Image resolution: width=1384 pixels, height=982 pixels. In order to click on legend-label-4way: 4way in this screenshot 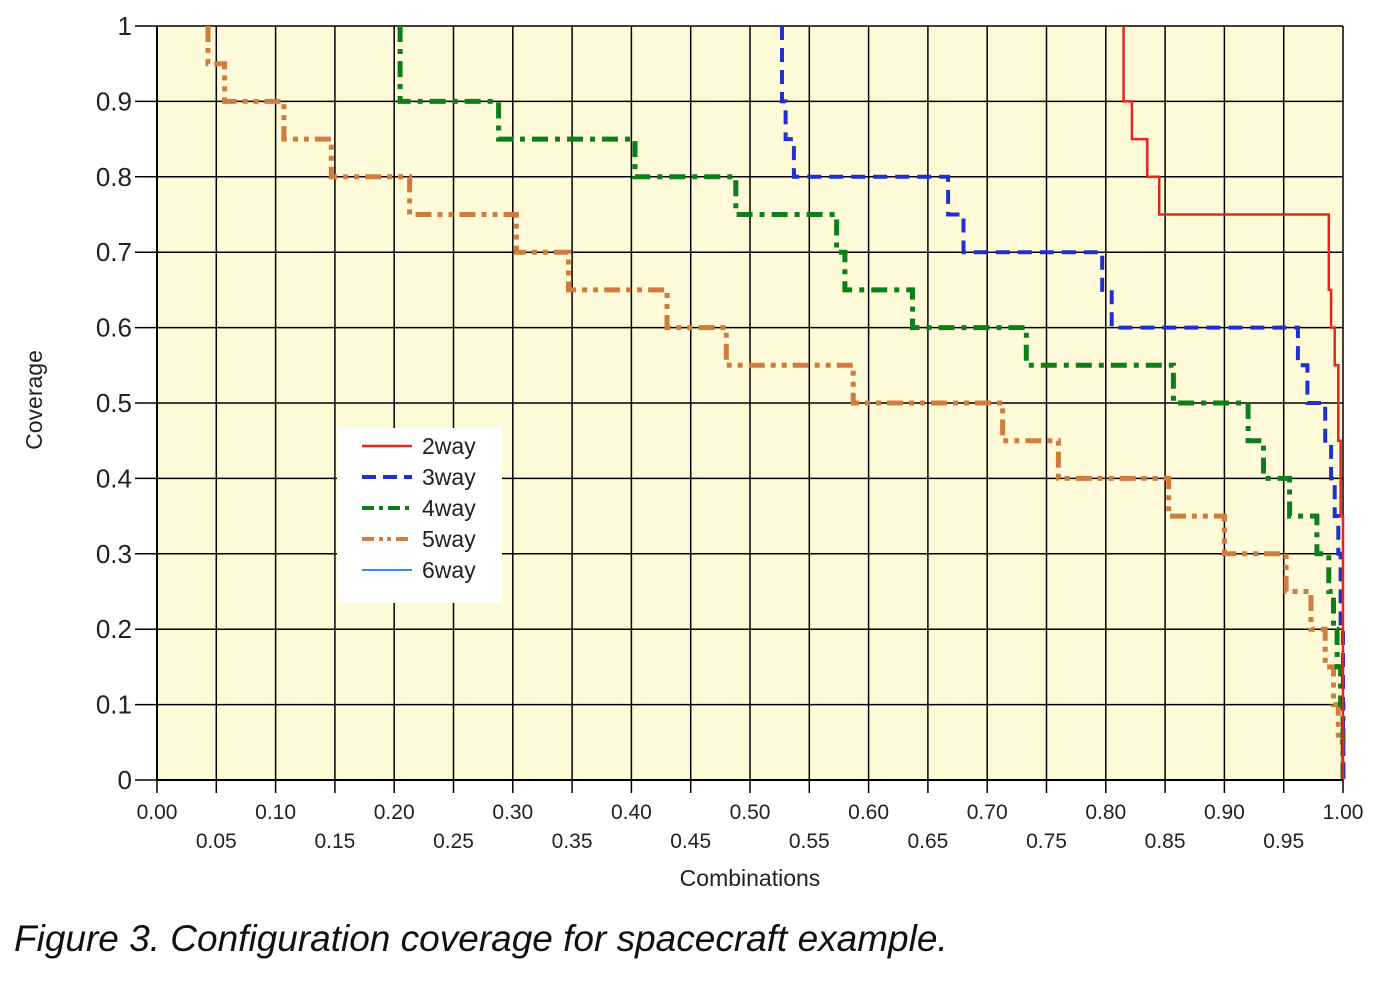, I will do `click(449, 508)`.